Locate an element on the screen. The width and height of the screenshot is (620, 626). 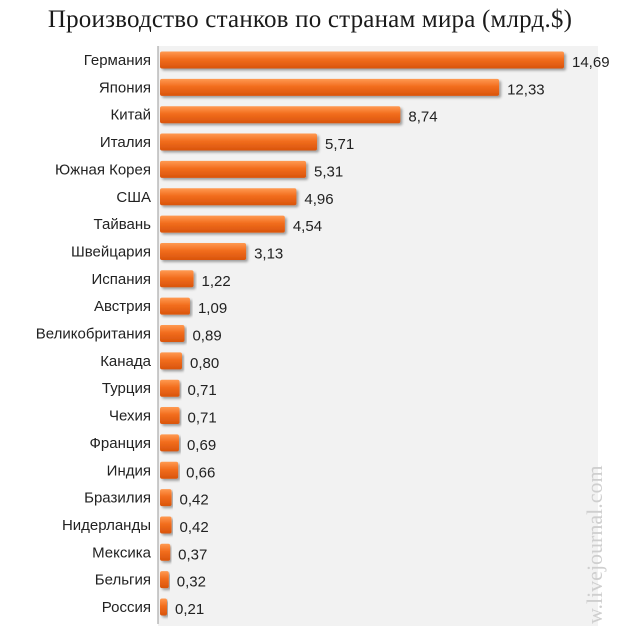
category-label: Тайвань is located at coordinates (123, 224).